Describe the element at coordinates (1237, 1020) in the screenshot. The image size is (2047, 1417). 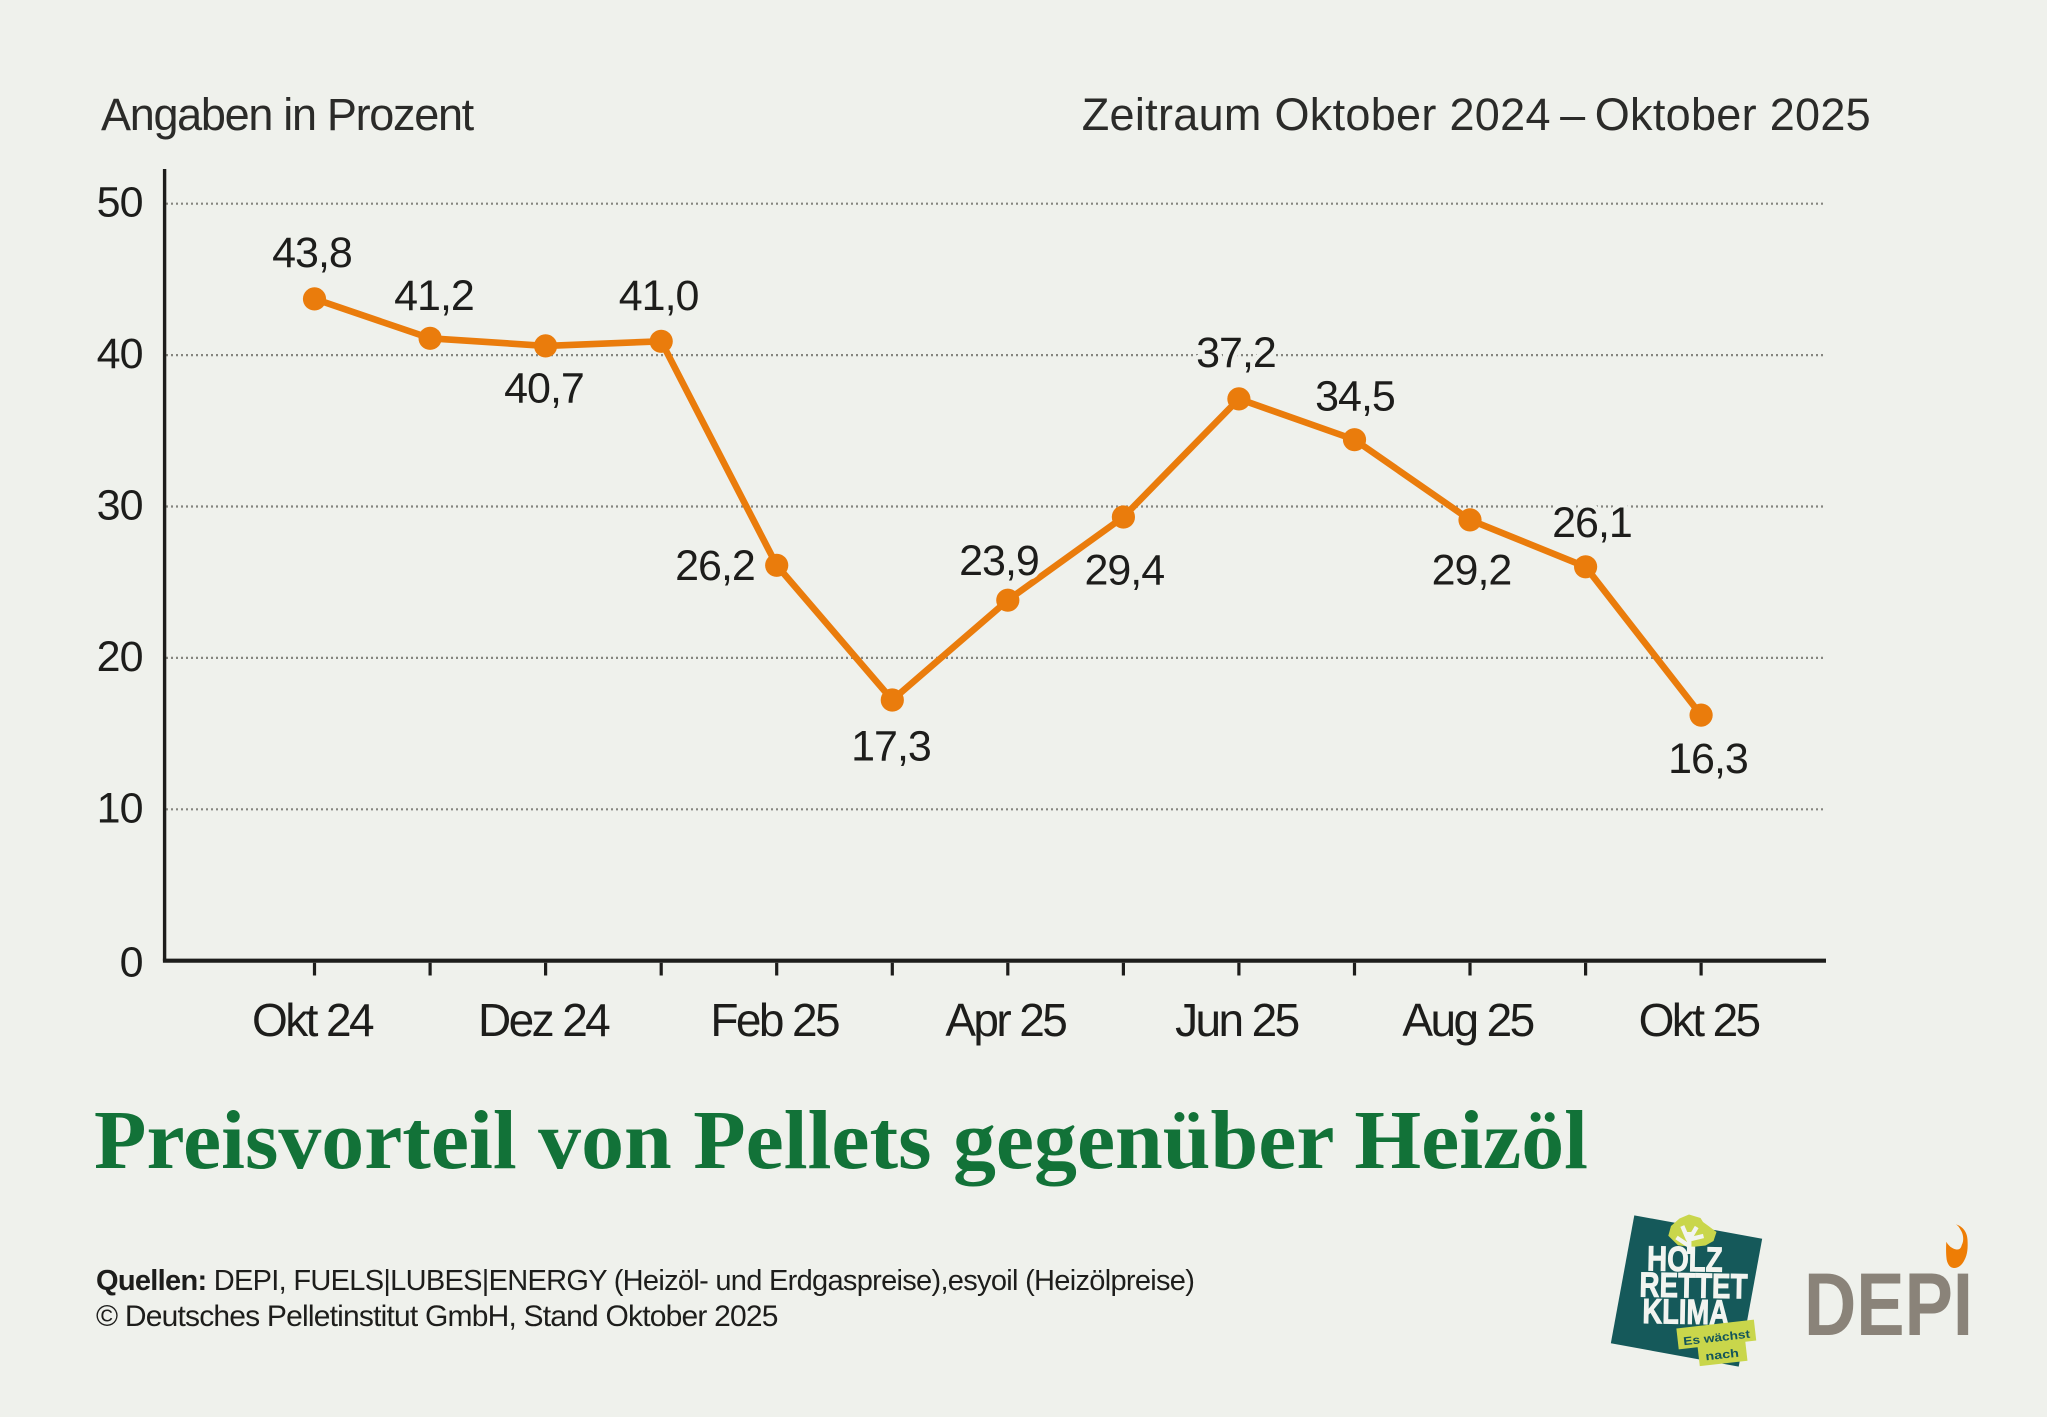
I see `svg-text: Jun 25` at that location.